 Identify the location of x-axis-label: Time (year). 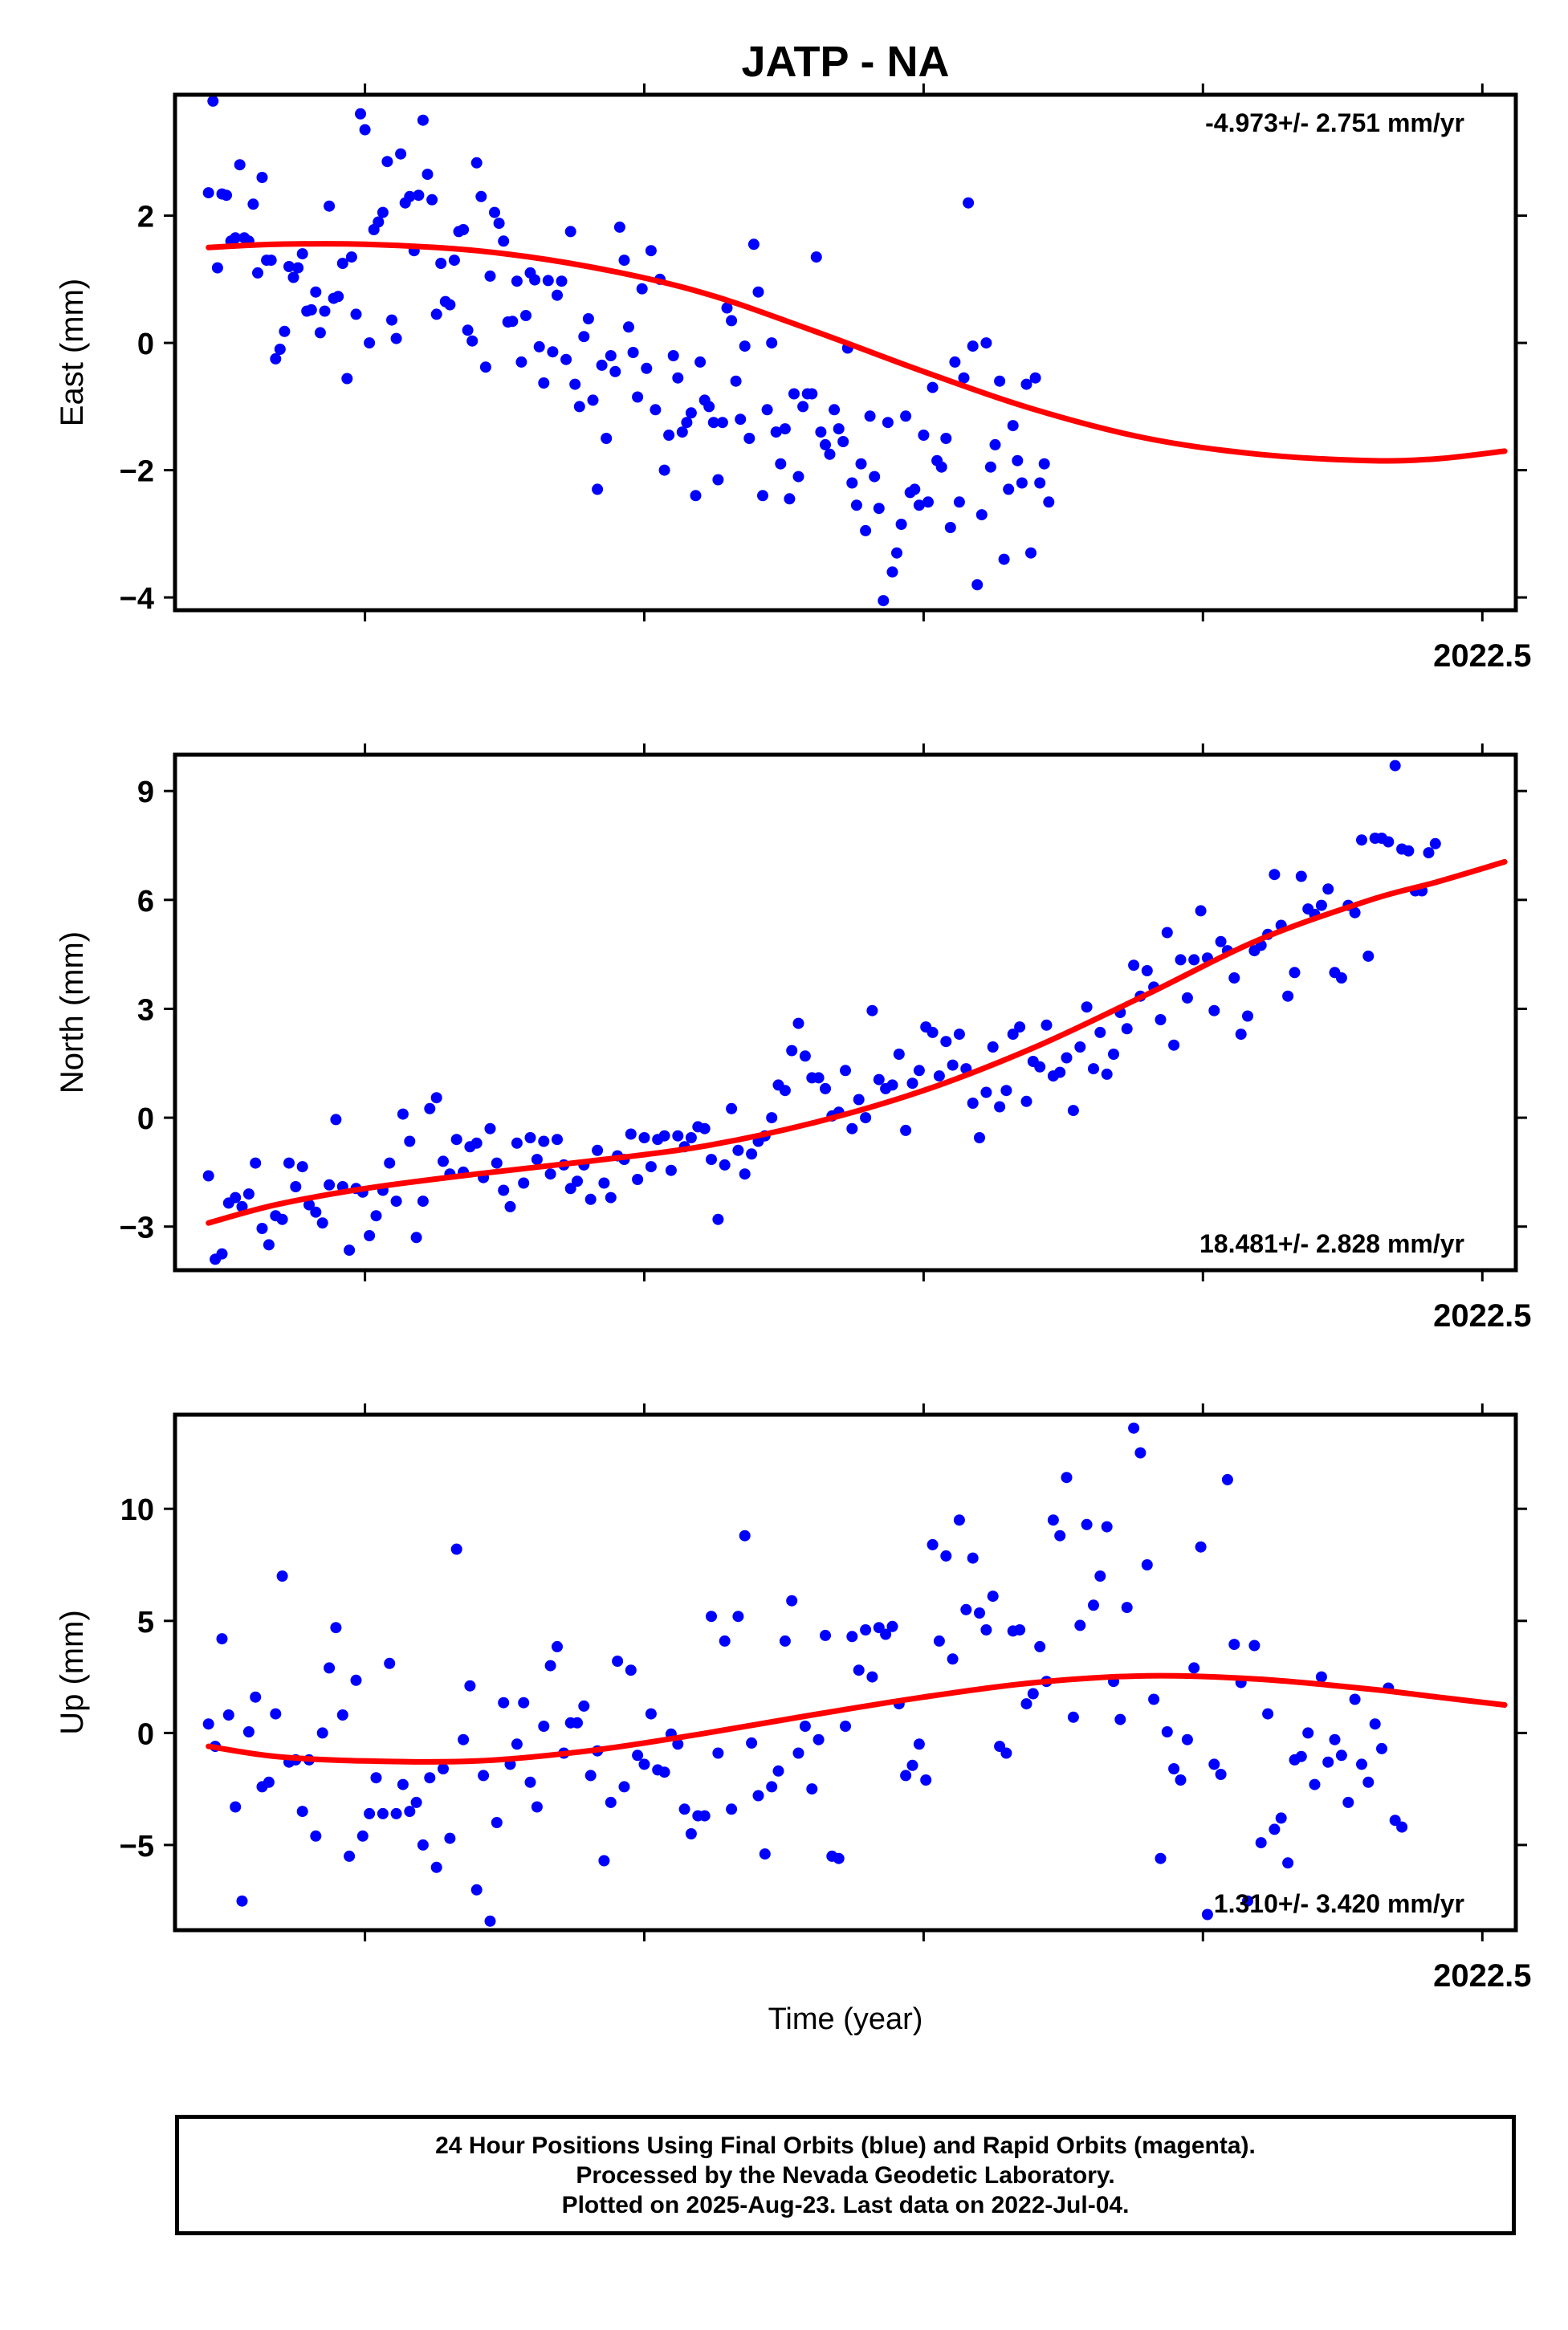
(845, 2019).